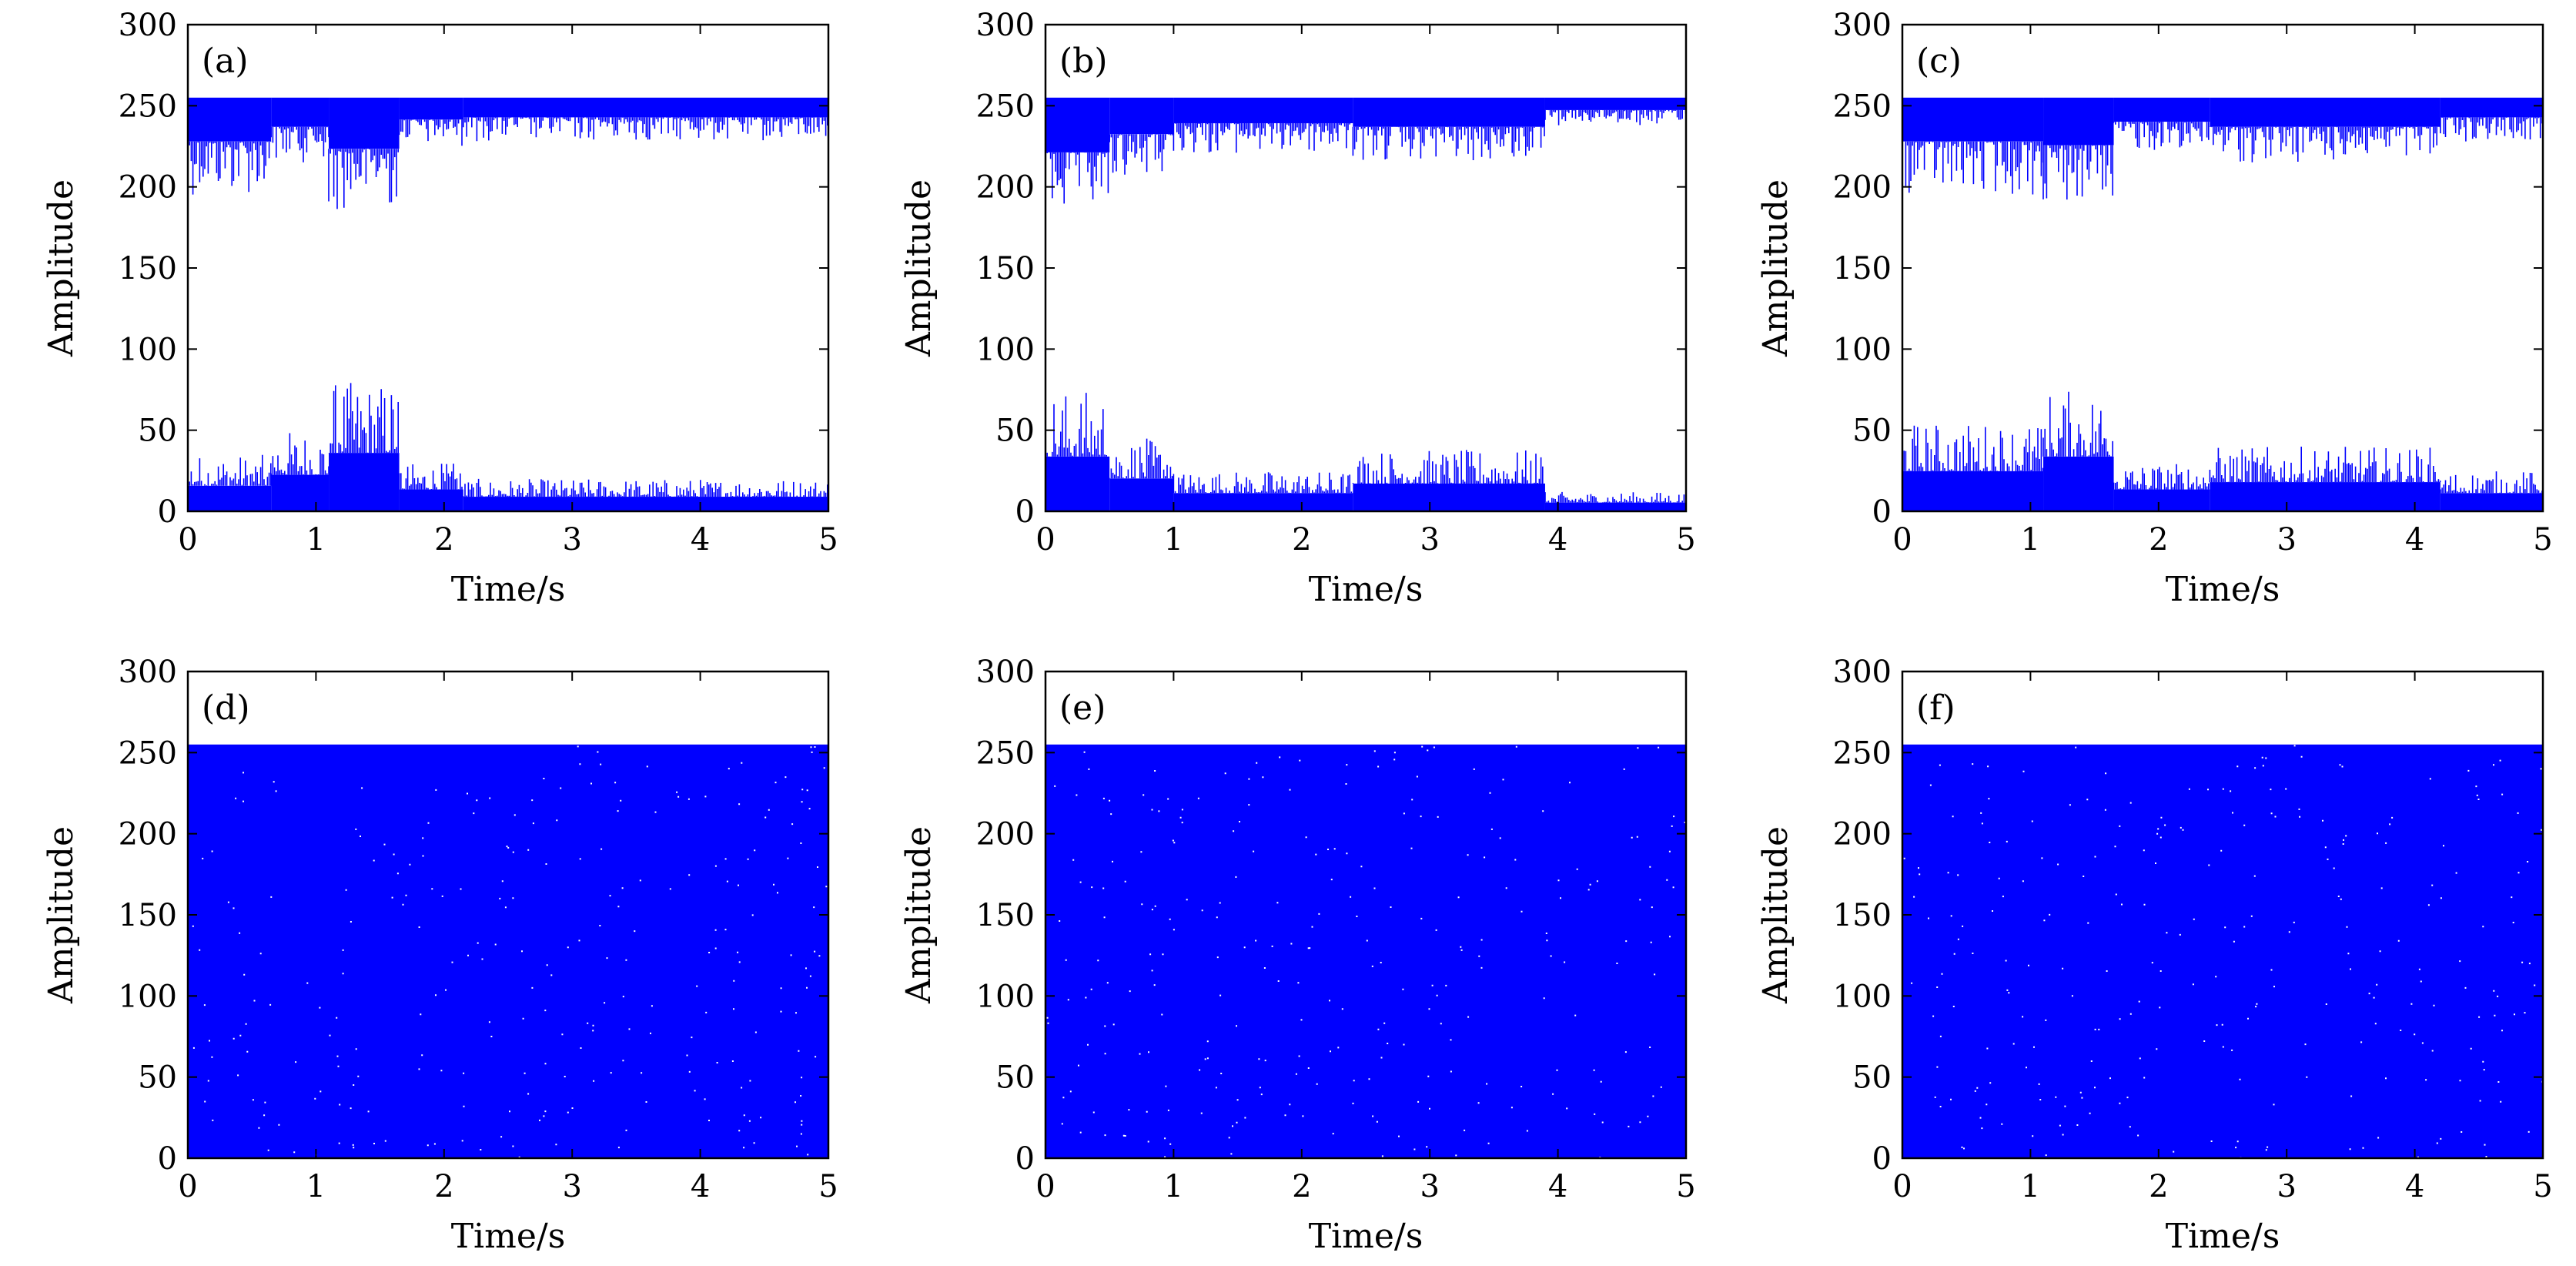 The height and width of the screenshot is (1266, 2576). Describe the element at coordinates (1686, 1186) in the screenshot. I see `x-tick-label-e-5: 5` at that location.